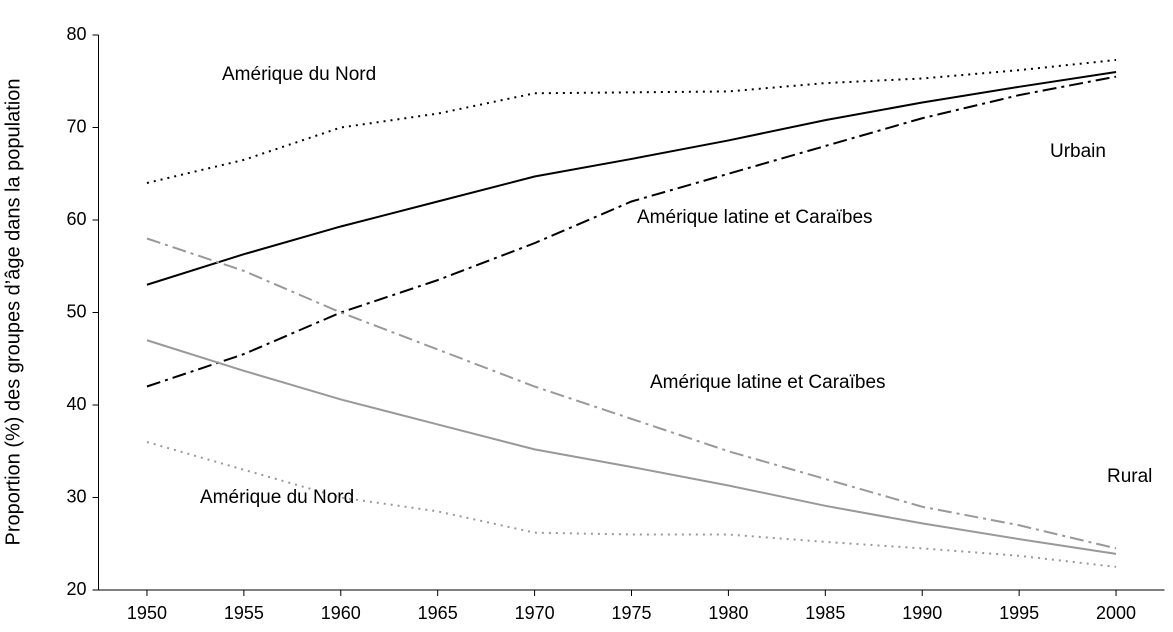  What do you see at coordinates (76, 34) in the screenshot?
I see `y-tick-label: 80` at bounding box center [76, 34].